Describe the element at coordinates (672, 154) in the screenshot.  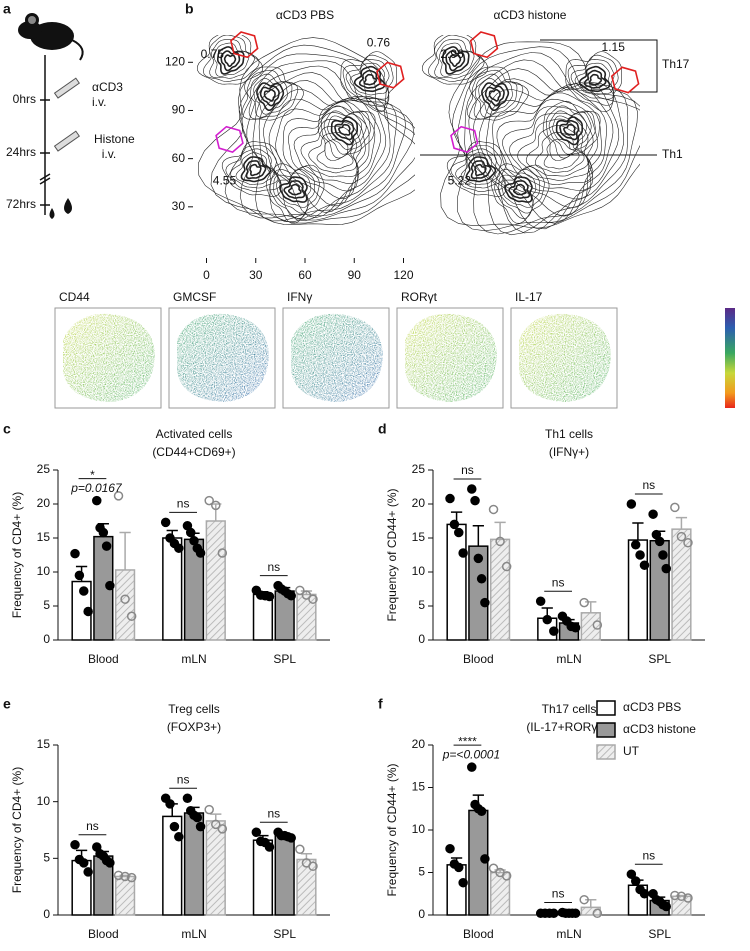
I see `gate-label: Th1` at that location.